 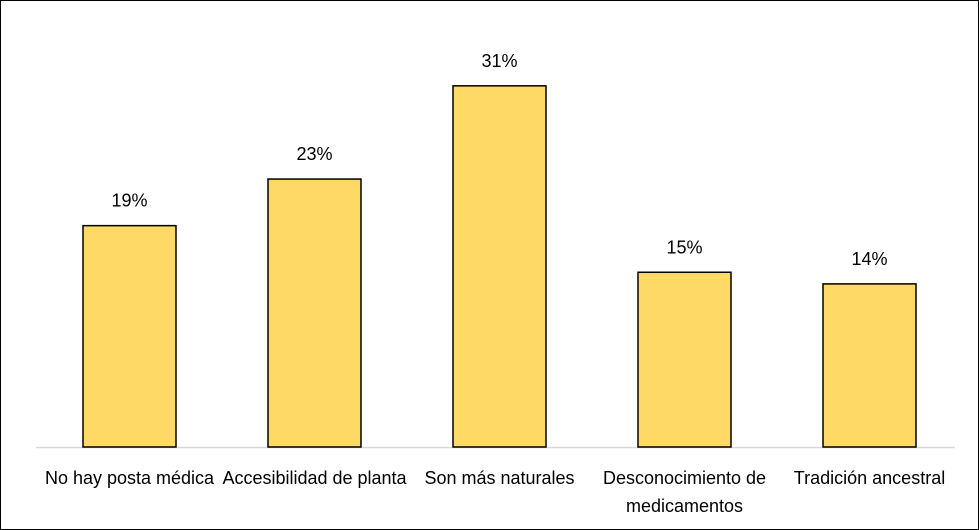 What do you see at coordinates (869, 478) in the screenshot?
I see `x-tick-label: Tradición ancestral` at bounding box center [869, 478].